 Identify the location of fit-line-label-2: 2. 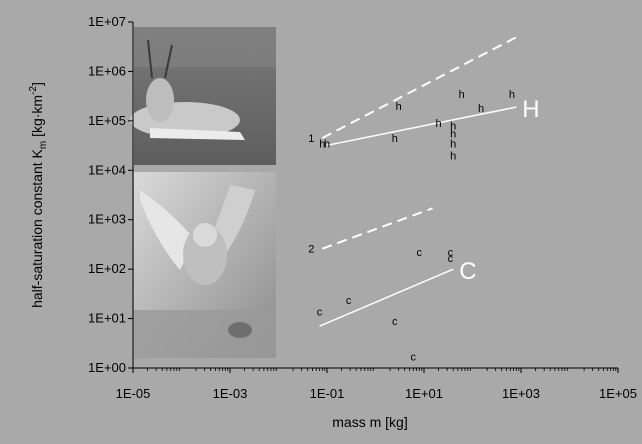
(311, 250).